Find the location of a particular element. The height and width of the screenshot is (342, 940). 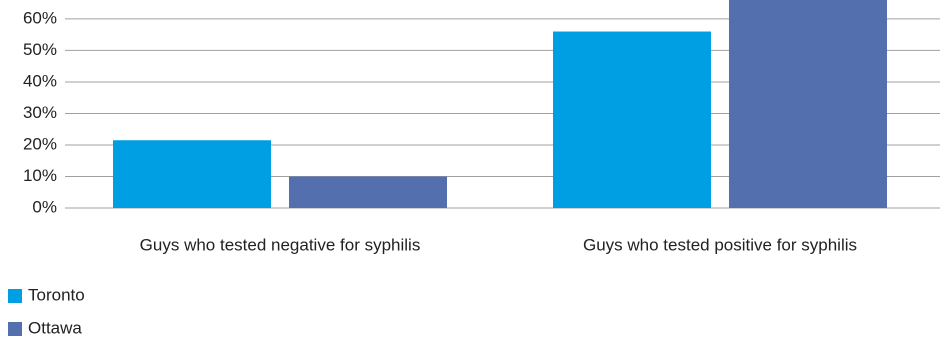

y-tick-label: 50% is located at coordinates (40, 49).